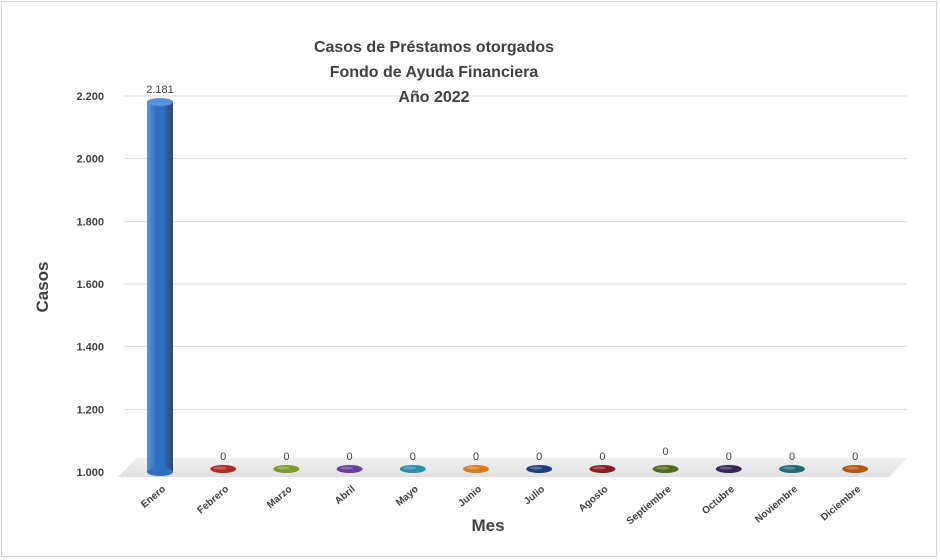 This screenshot has height=560, width=940. I want to click on x-tick-label: Octubre, so click(718, 500).